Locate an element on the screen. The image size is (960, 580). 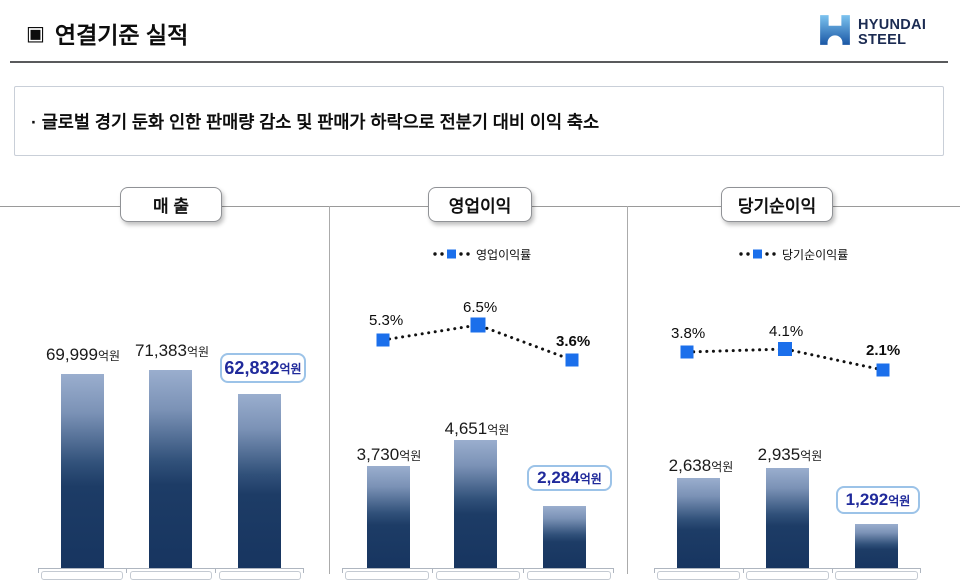
operating-profit-rate-point-label-3: 3.6% is located at coordinates (573, 341).